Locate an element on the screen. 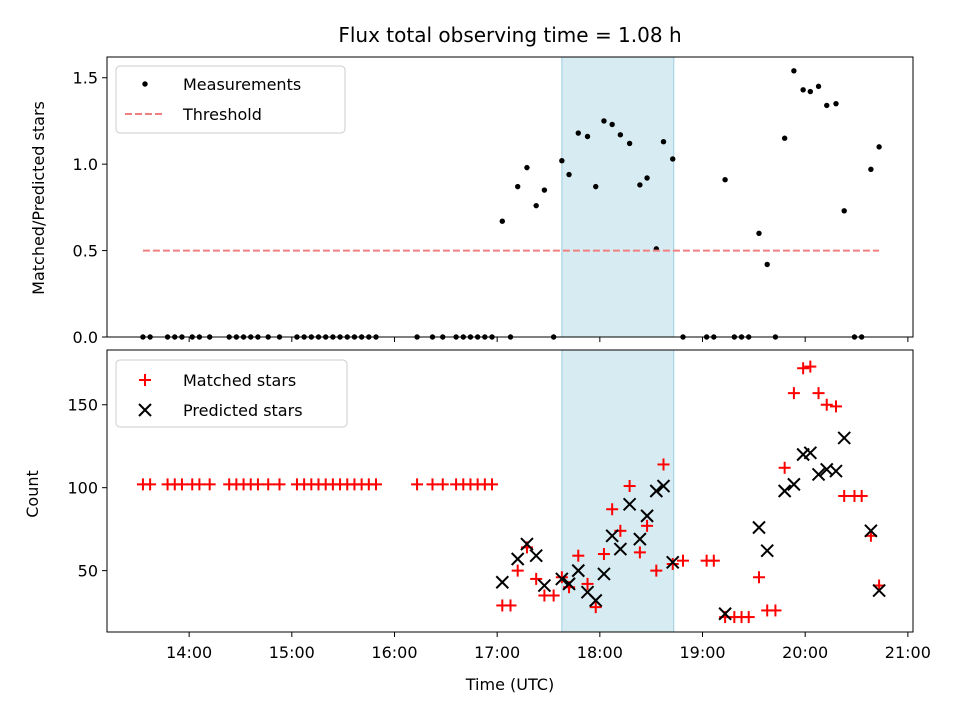  y-tick-label: 0.5 is located at coordinates (85, 251).